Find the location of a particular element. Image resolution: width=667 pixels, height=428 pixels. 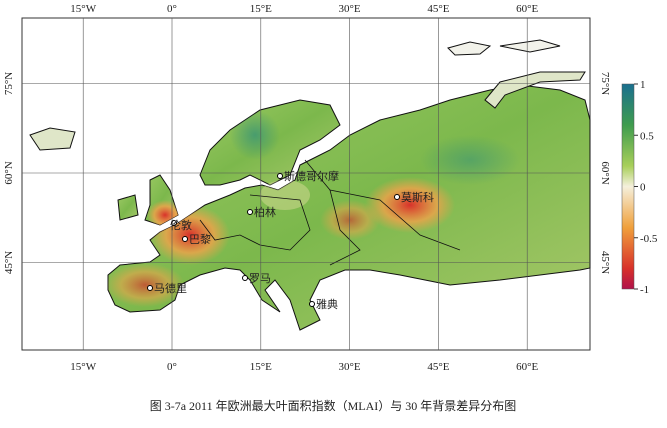

cities: 伦敦 巴黎 柏林 斯德哥尔摩 莫斯科 马德里 罗马 雅典 is located at coordinates (290, 240).